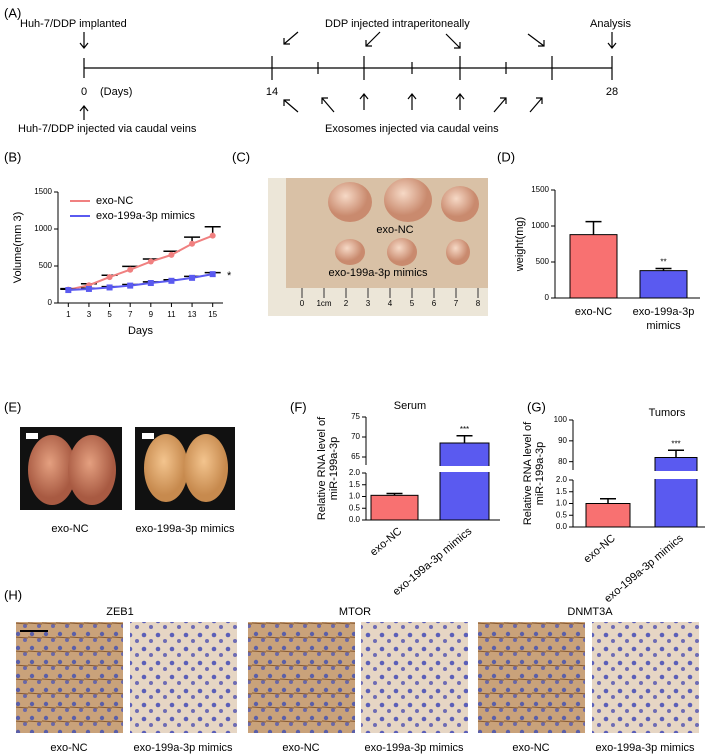 The image size is (720, 755). I want to click on axis-break, so click(427, 469).